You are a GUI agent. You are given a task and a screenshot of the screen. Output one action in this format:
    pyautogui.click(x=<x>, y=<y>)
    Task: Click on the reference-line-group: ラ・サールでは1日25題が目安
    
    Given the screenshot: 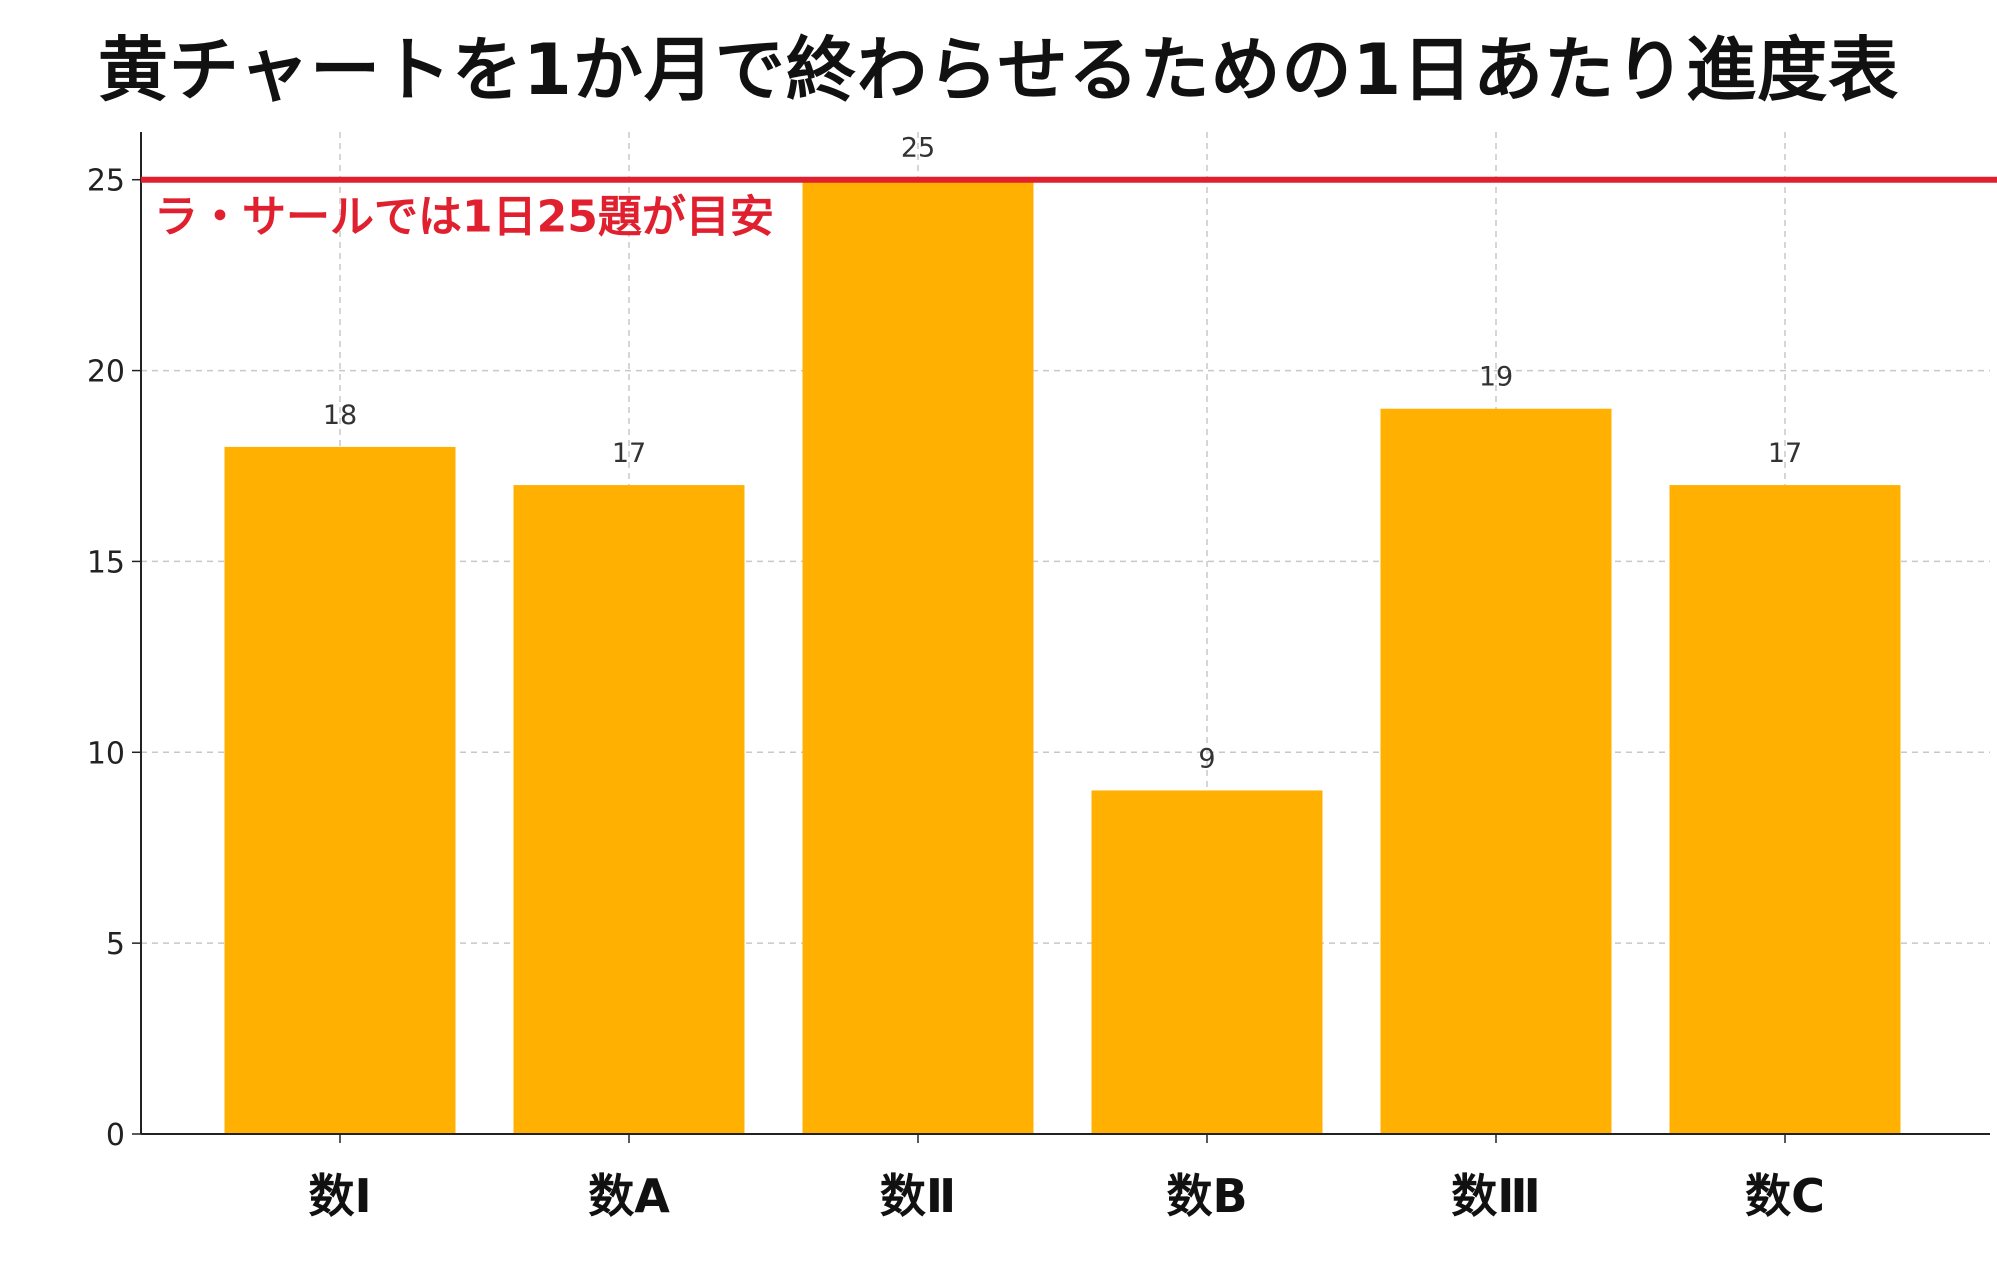 What is the action you would take?
    pyautogui.click(x=1069, y=209)
    